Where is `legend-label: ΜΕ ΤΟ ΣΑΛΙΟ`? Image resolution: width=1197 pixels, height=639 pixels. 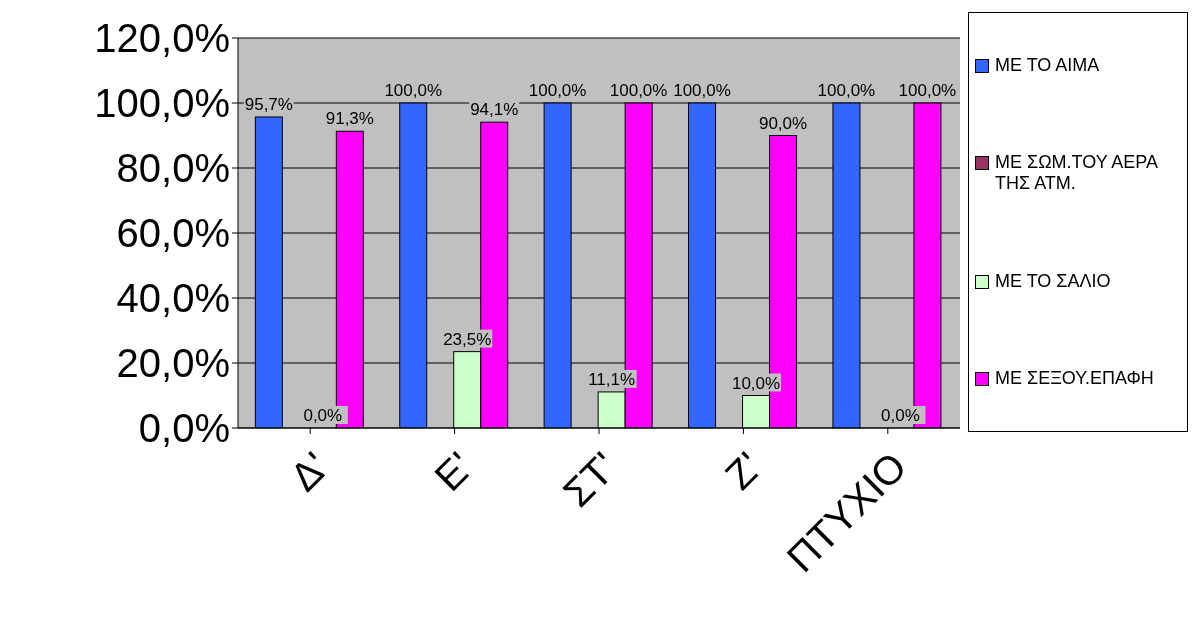
legend-label: ΜΕ ΤΟ ΣΑΛΙΟ is located at coordinates (1053, 281).